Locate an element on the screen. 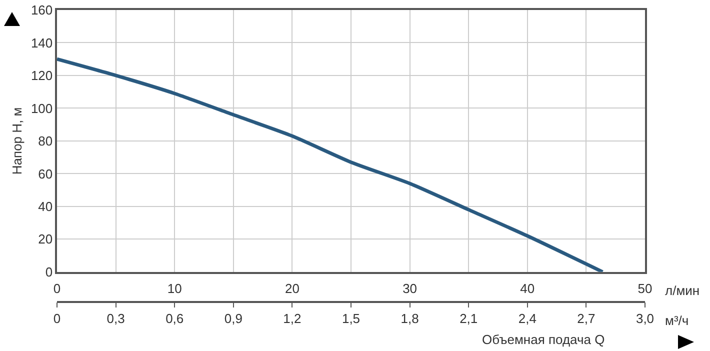 The width and height of the screenshot is (710, 351). y-tick-label: 80 is located at coordinates (45, 141).